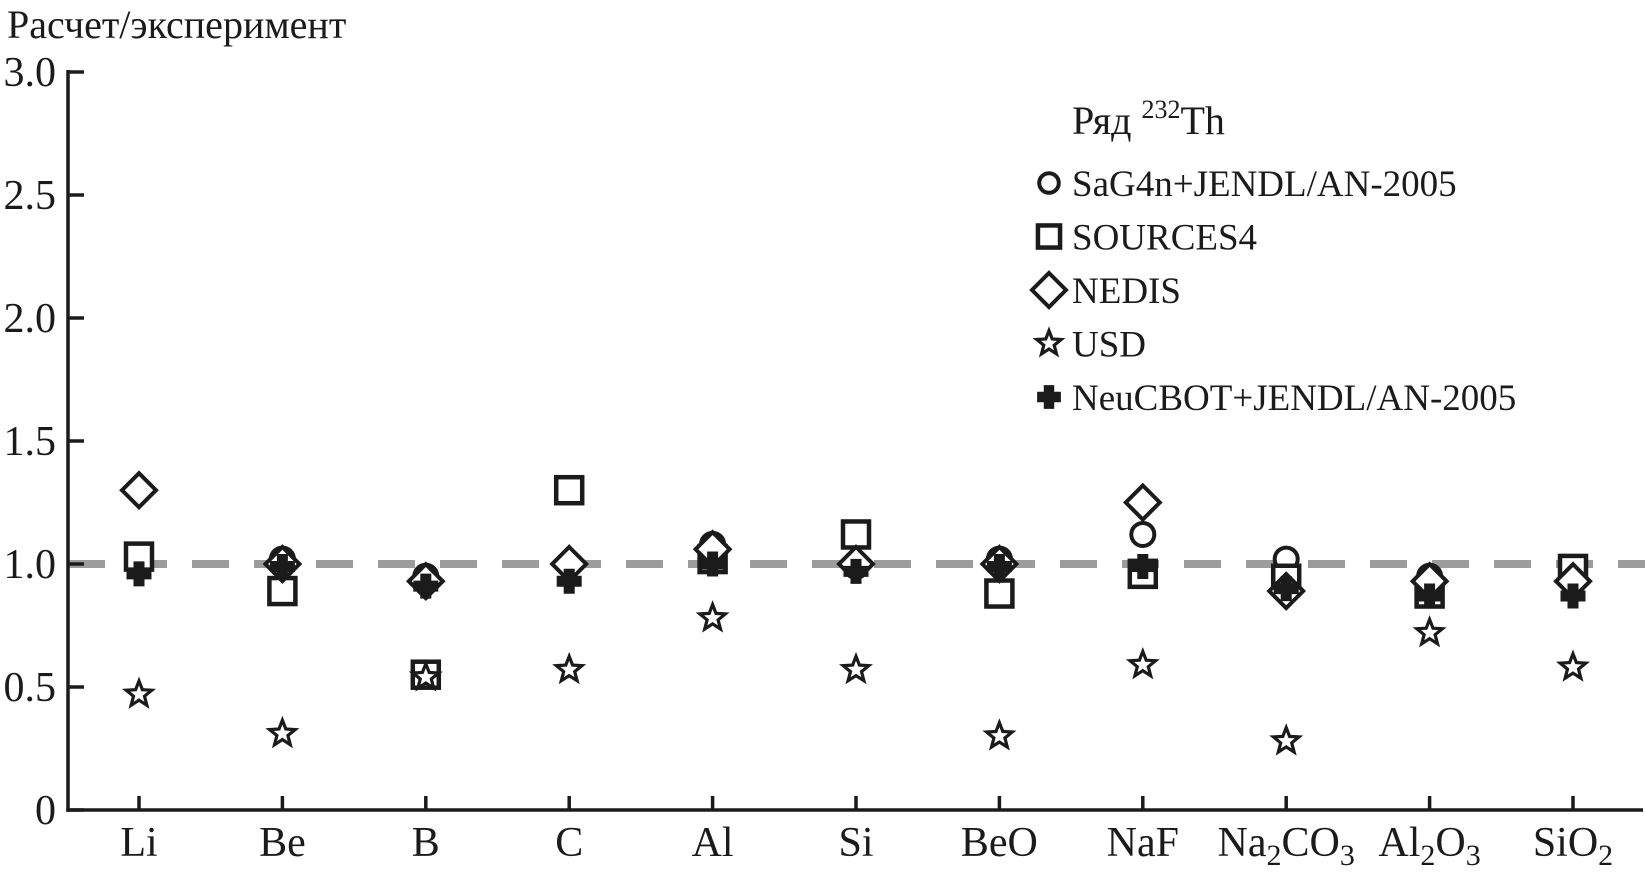 Image resolution: width=1645 pixels, height=881 pixels. What do you see at coordinates (30, 565) in the screenshot?
I see `y-tick-label: 1.0` at bounding box center [30, 565].